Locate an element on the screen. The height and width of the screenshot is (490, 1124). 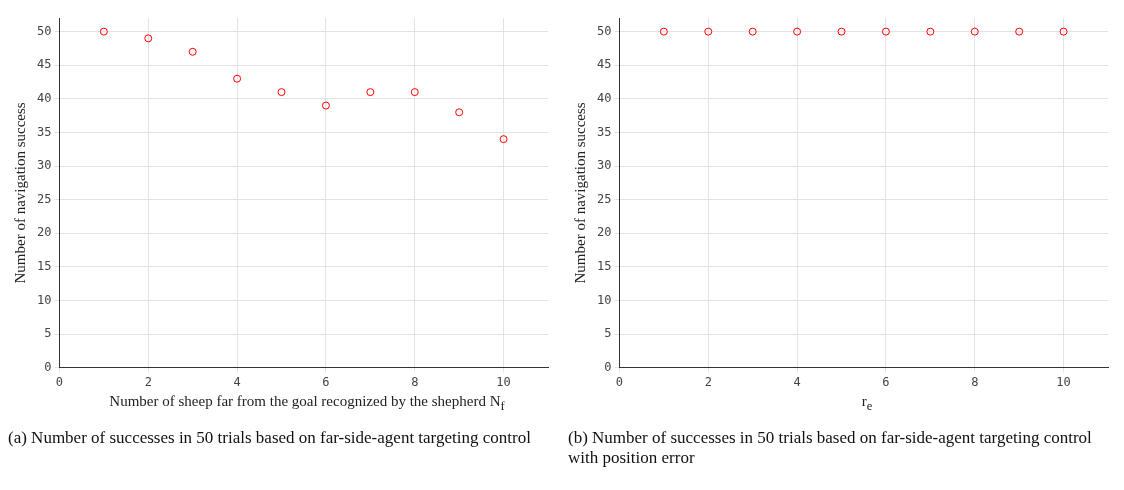
text: (a) Number of successes in 50 trials based on far-side-agent targeting control is located at coordinates (270, 438).